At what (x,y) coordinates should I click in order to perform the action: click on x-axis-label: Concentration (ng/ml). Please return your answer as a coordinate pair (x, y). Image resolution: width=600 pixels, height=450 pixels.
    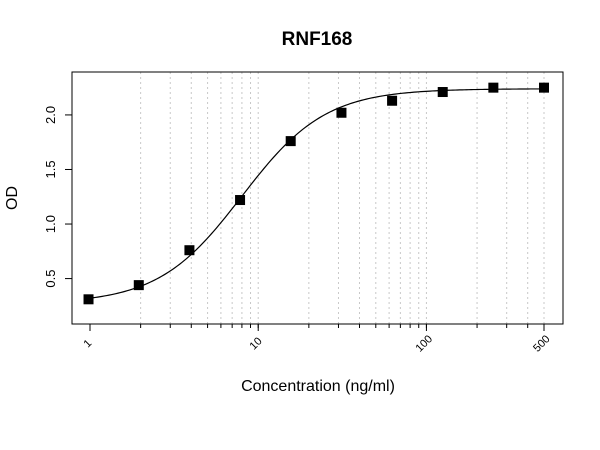
    Looking at the image, I should click on (318, 386).